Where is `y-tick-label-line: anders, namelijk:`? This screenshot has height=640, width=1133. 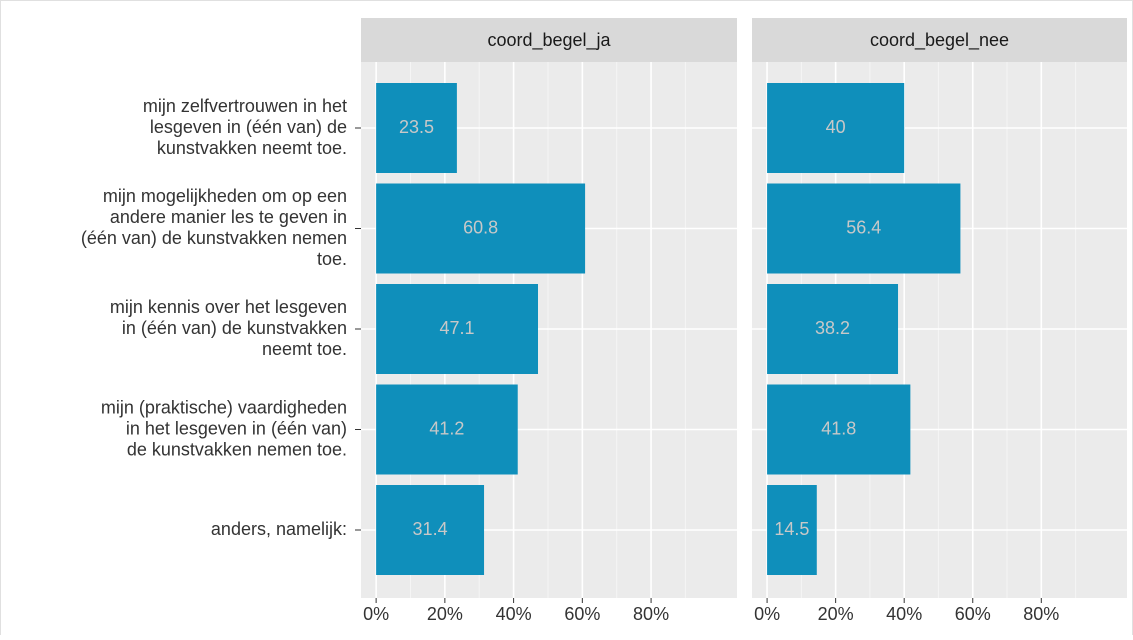 y-tick-label-line: anders, namelijk: is located at coordinates (279, 529).